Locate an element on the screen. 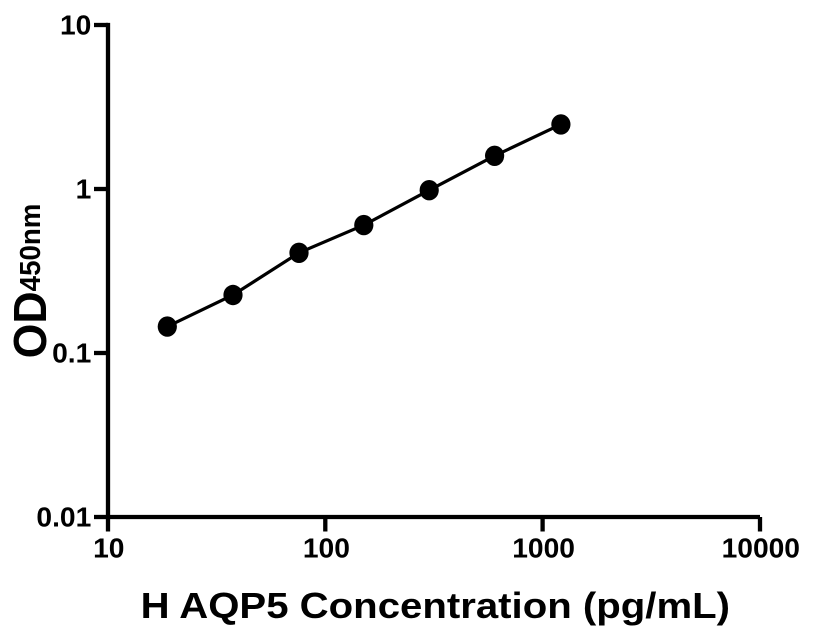  svg-text: OD450nm is located at coordinates (30, 281).